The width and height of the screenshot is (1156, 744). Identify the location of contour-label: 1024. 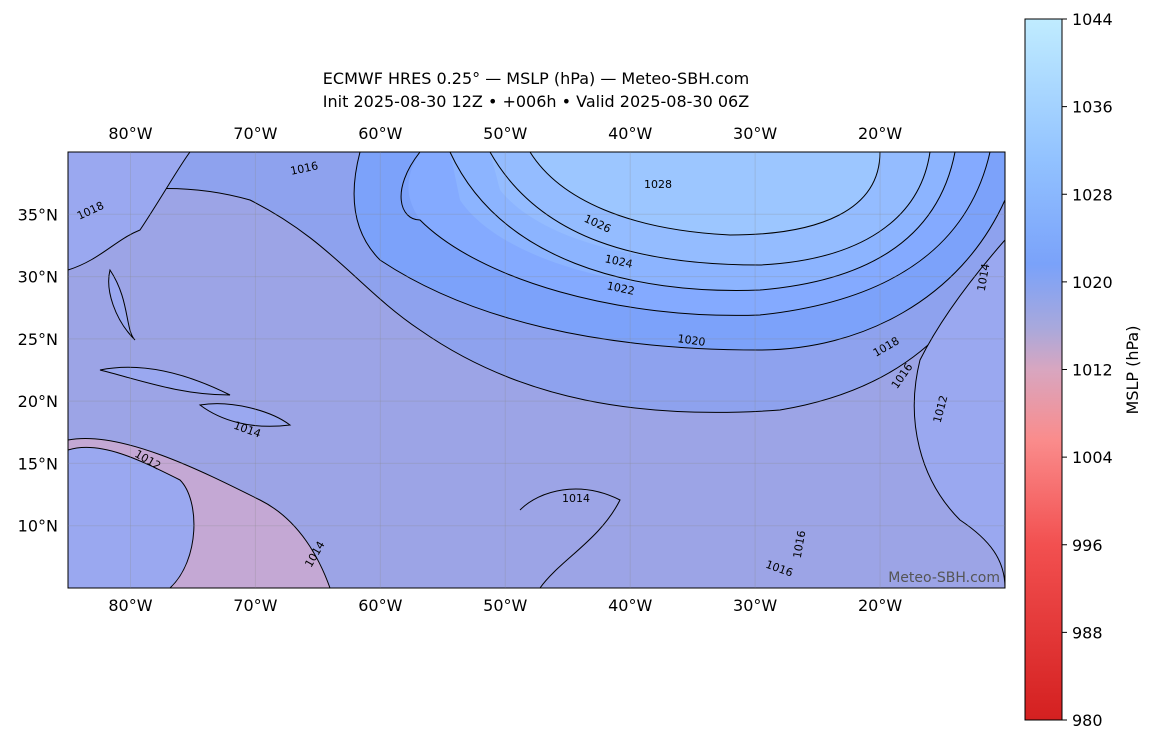
(619, 261).